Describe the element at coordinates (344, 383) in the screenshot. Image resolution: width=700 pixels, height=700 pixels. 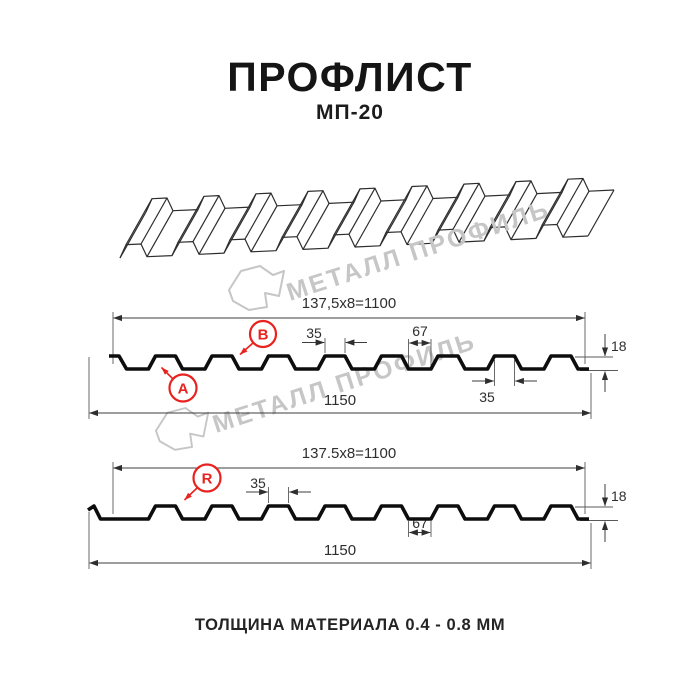
I see `watermark-text: МЕТАЛЛ ПРОФИЛЬ` at that location.